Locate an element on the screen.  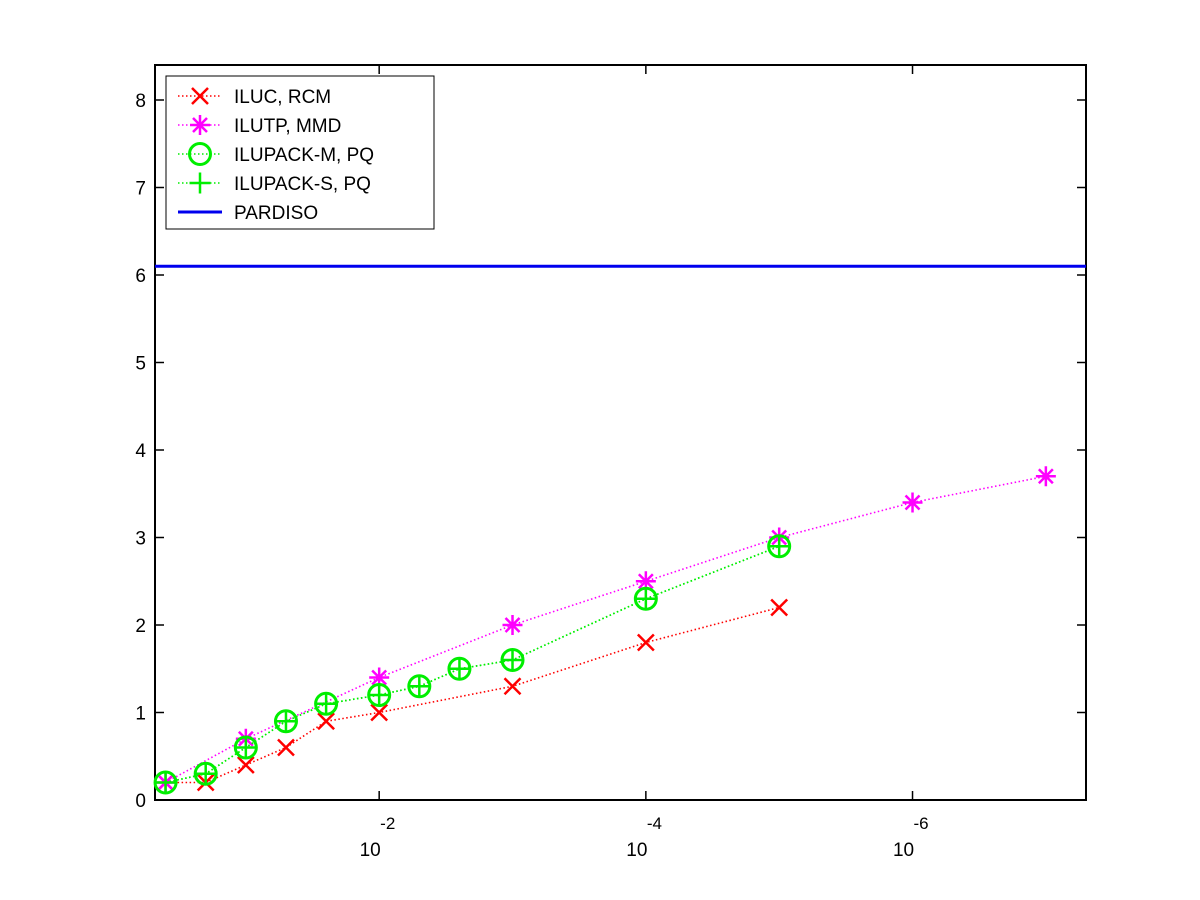
circle-marker is located at coordinates (200, 154).